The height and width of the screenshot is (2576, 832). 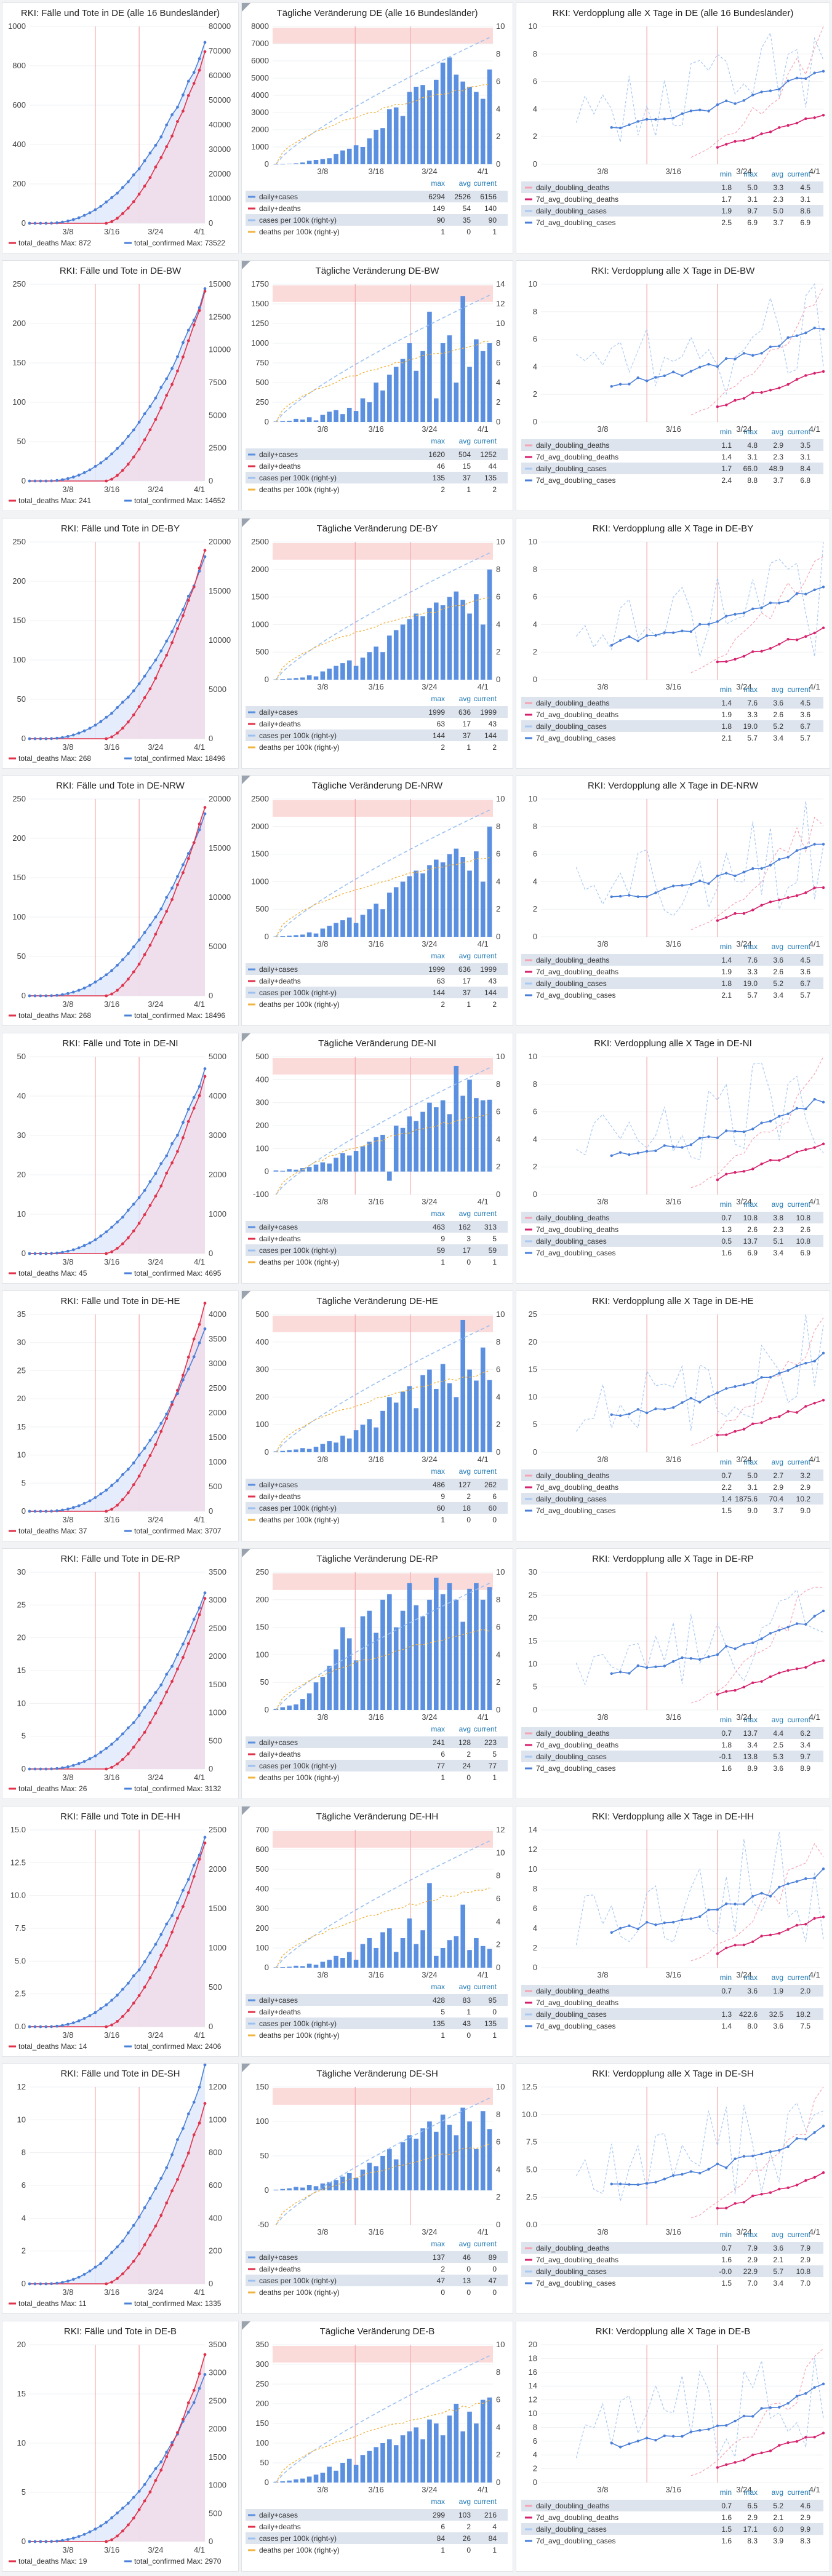 What do you see at coordinates (805, 2517) in the screenshot?
I see `doubling-current: 2.9` at bounding box center [805, 2517].